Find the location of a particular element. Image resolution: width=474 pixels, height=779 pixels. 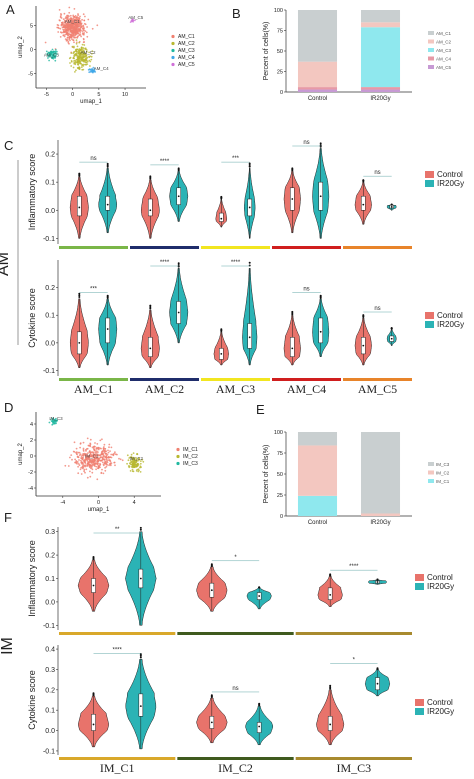

y-tick-label: 50 is located at coordinates (280, 475).